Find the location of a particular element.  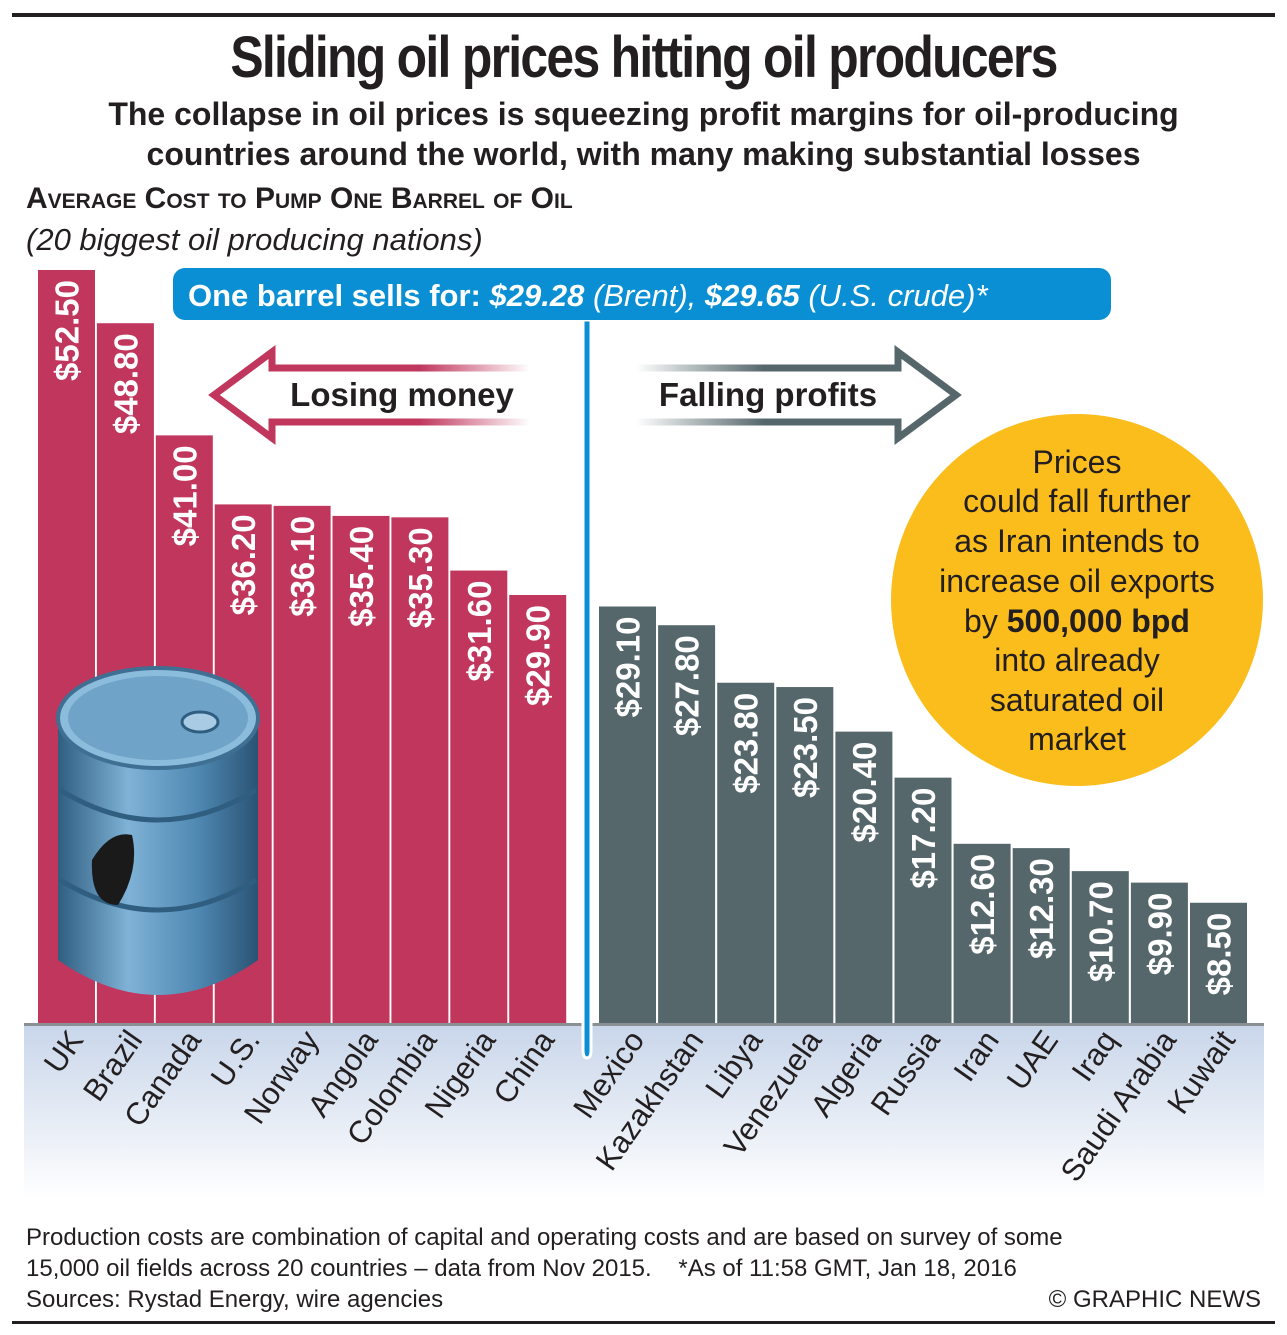

bar-mexico is located at coordinates (627, 815).